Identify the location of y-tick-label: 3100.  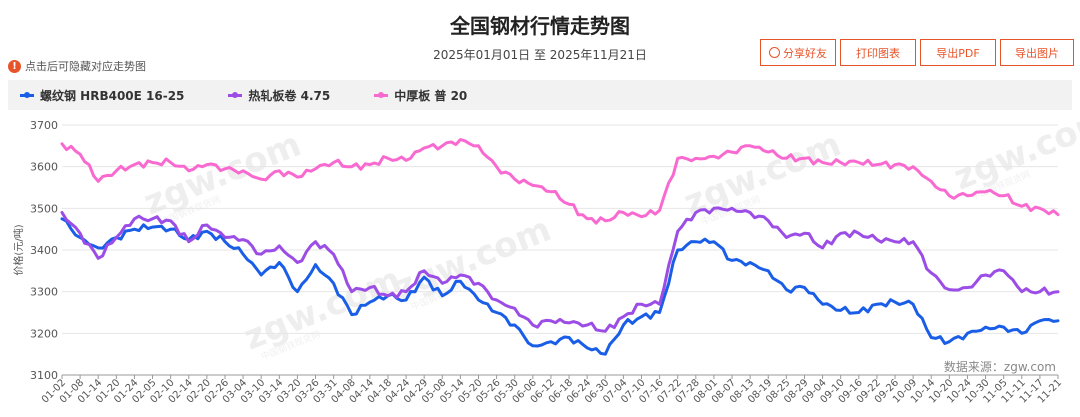
(44, 375).